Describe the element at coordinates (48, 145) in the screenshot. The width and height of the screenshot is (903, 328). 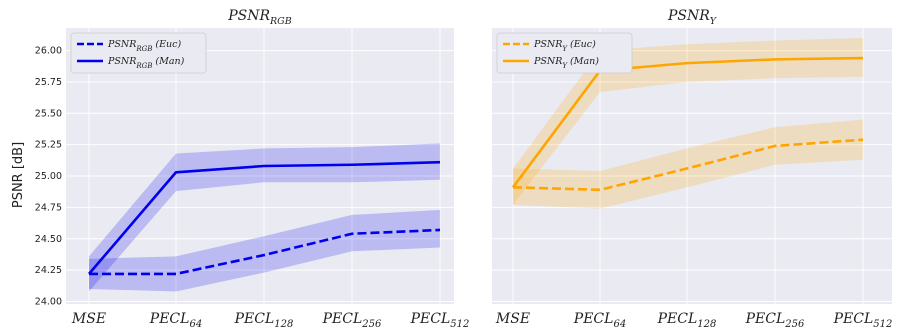
I see `y-tick-label: 25.25` at that location.